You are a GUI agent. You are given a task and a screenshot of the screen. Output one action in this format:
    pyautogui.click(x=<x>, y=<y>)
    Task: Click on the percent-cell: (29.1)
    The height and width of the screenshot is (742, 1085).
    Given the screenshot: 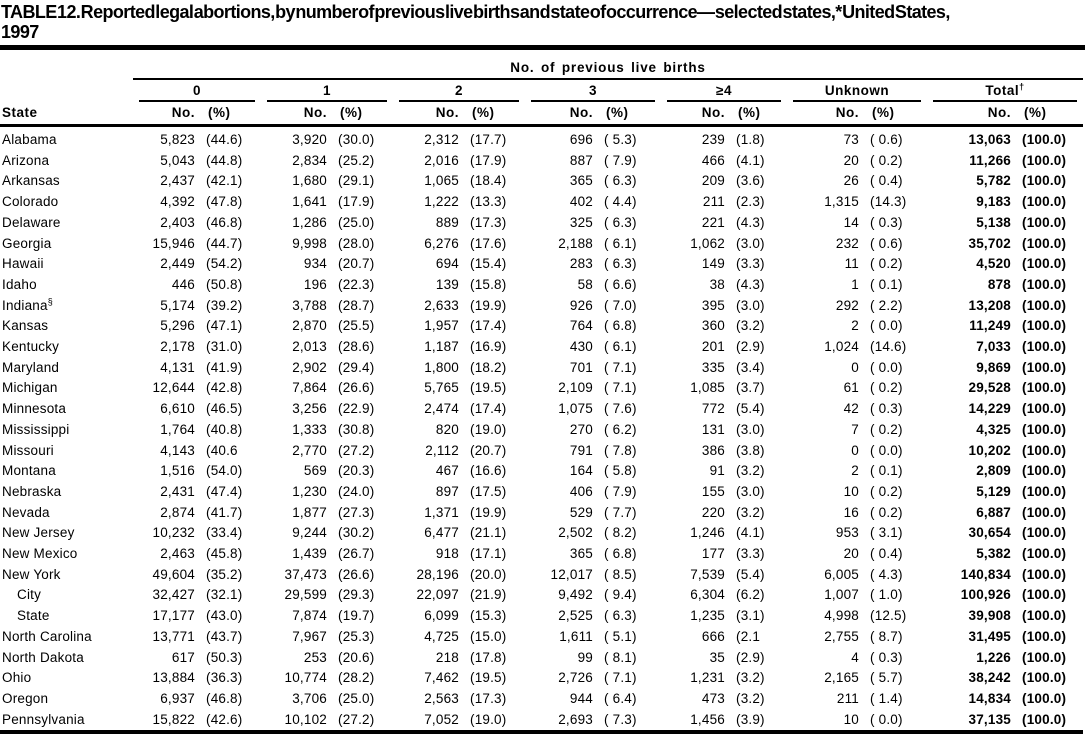 What is the action you would take?
    pyautogui.click(x=356, y=181)
    